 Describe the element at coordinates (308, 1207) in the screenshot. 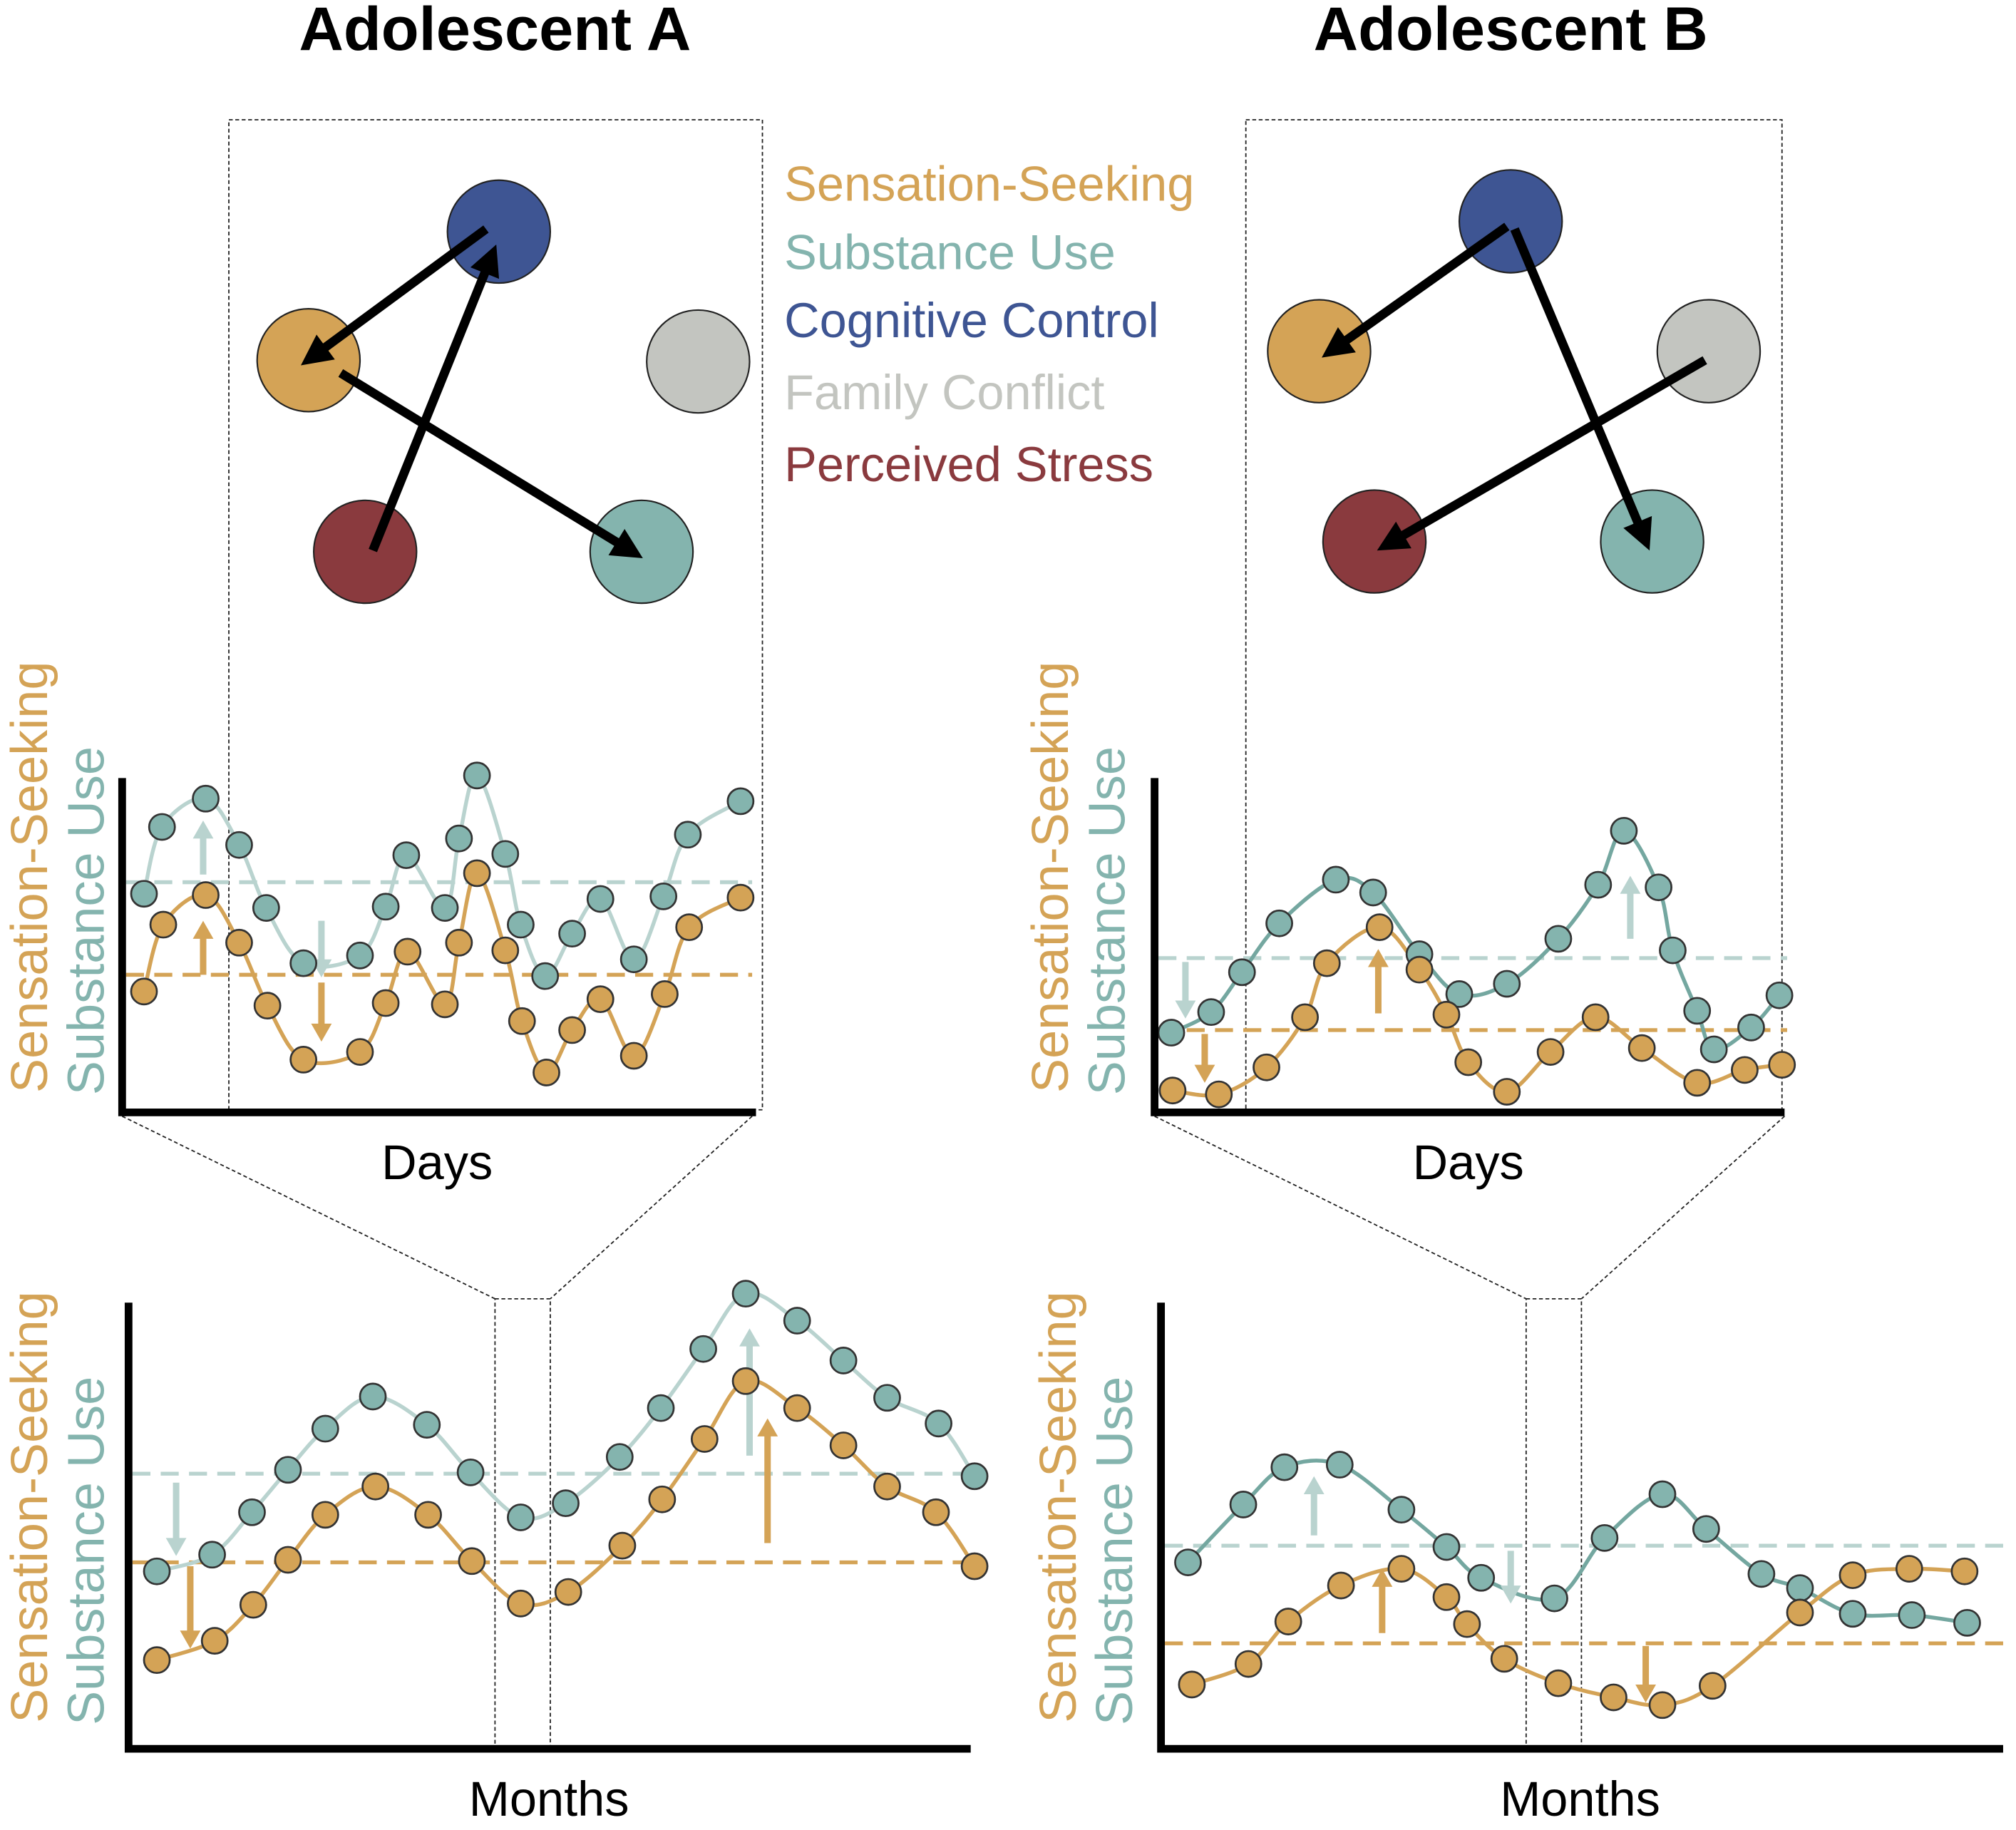

I see `zoom-line` at that location.